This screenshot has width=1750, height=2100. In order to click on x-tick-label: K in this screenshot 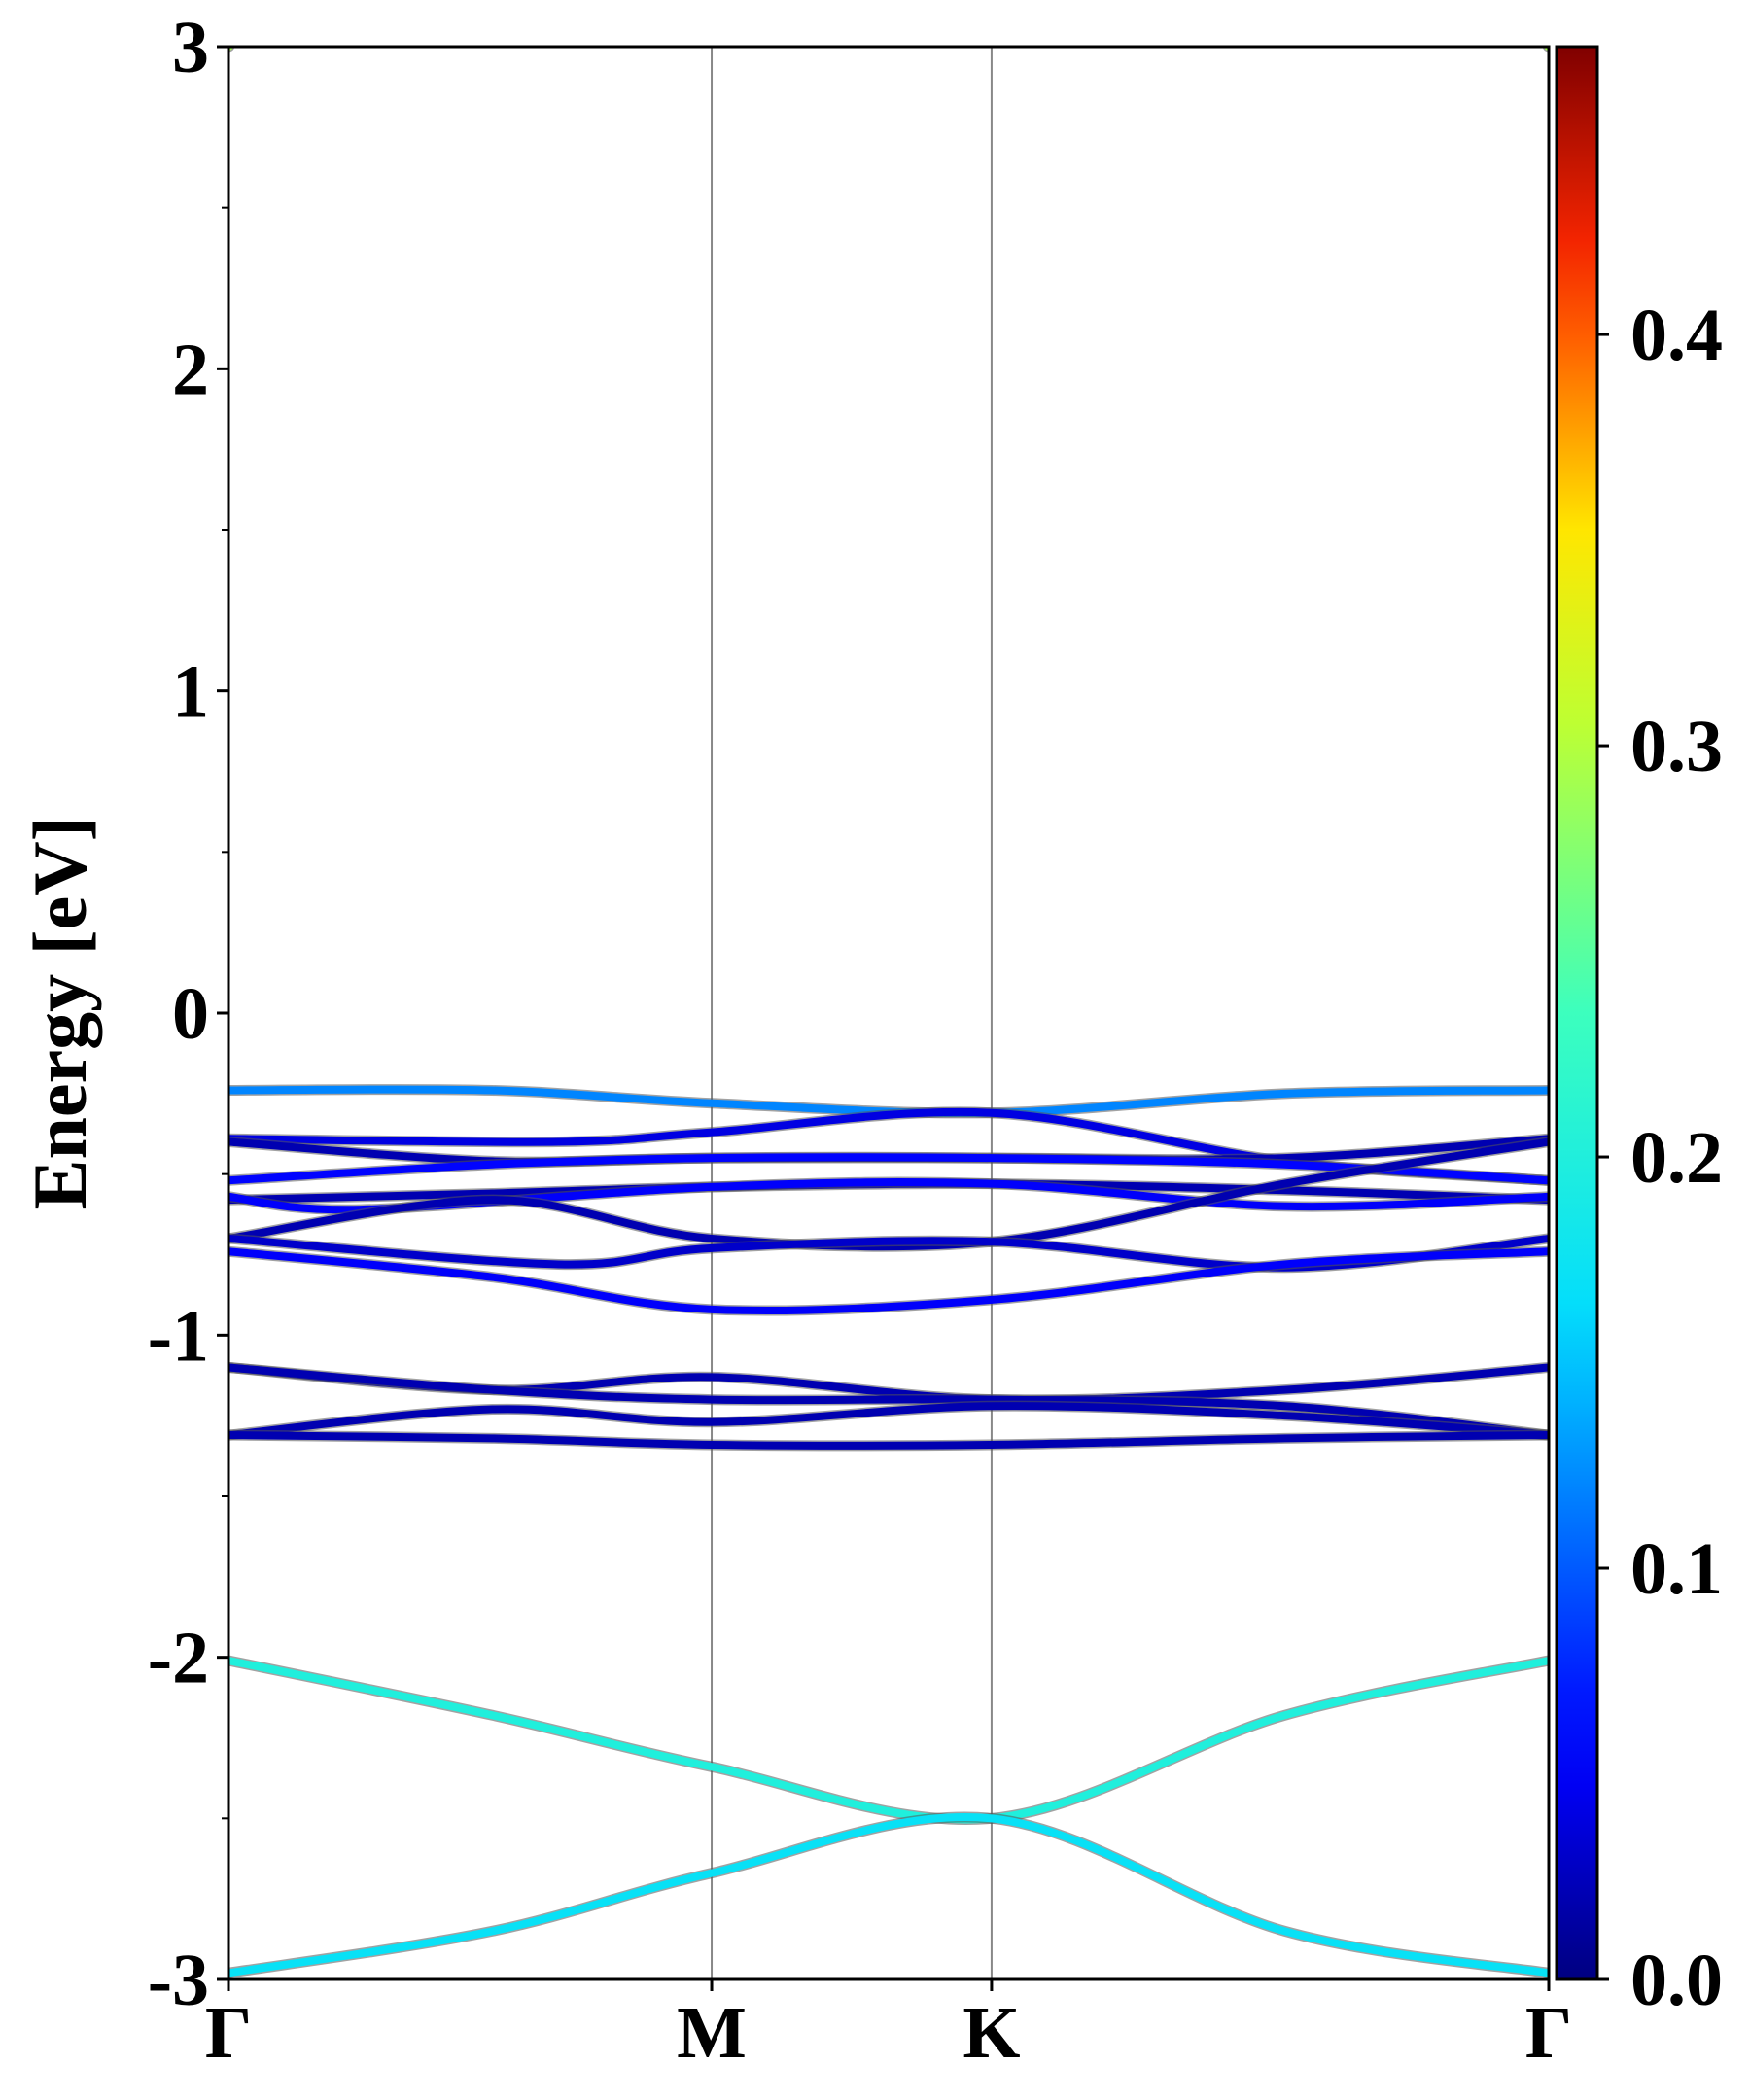, I will do `click(991, 2033)`.